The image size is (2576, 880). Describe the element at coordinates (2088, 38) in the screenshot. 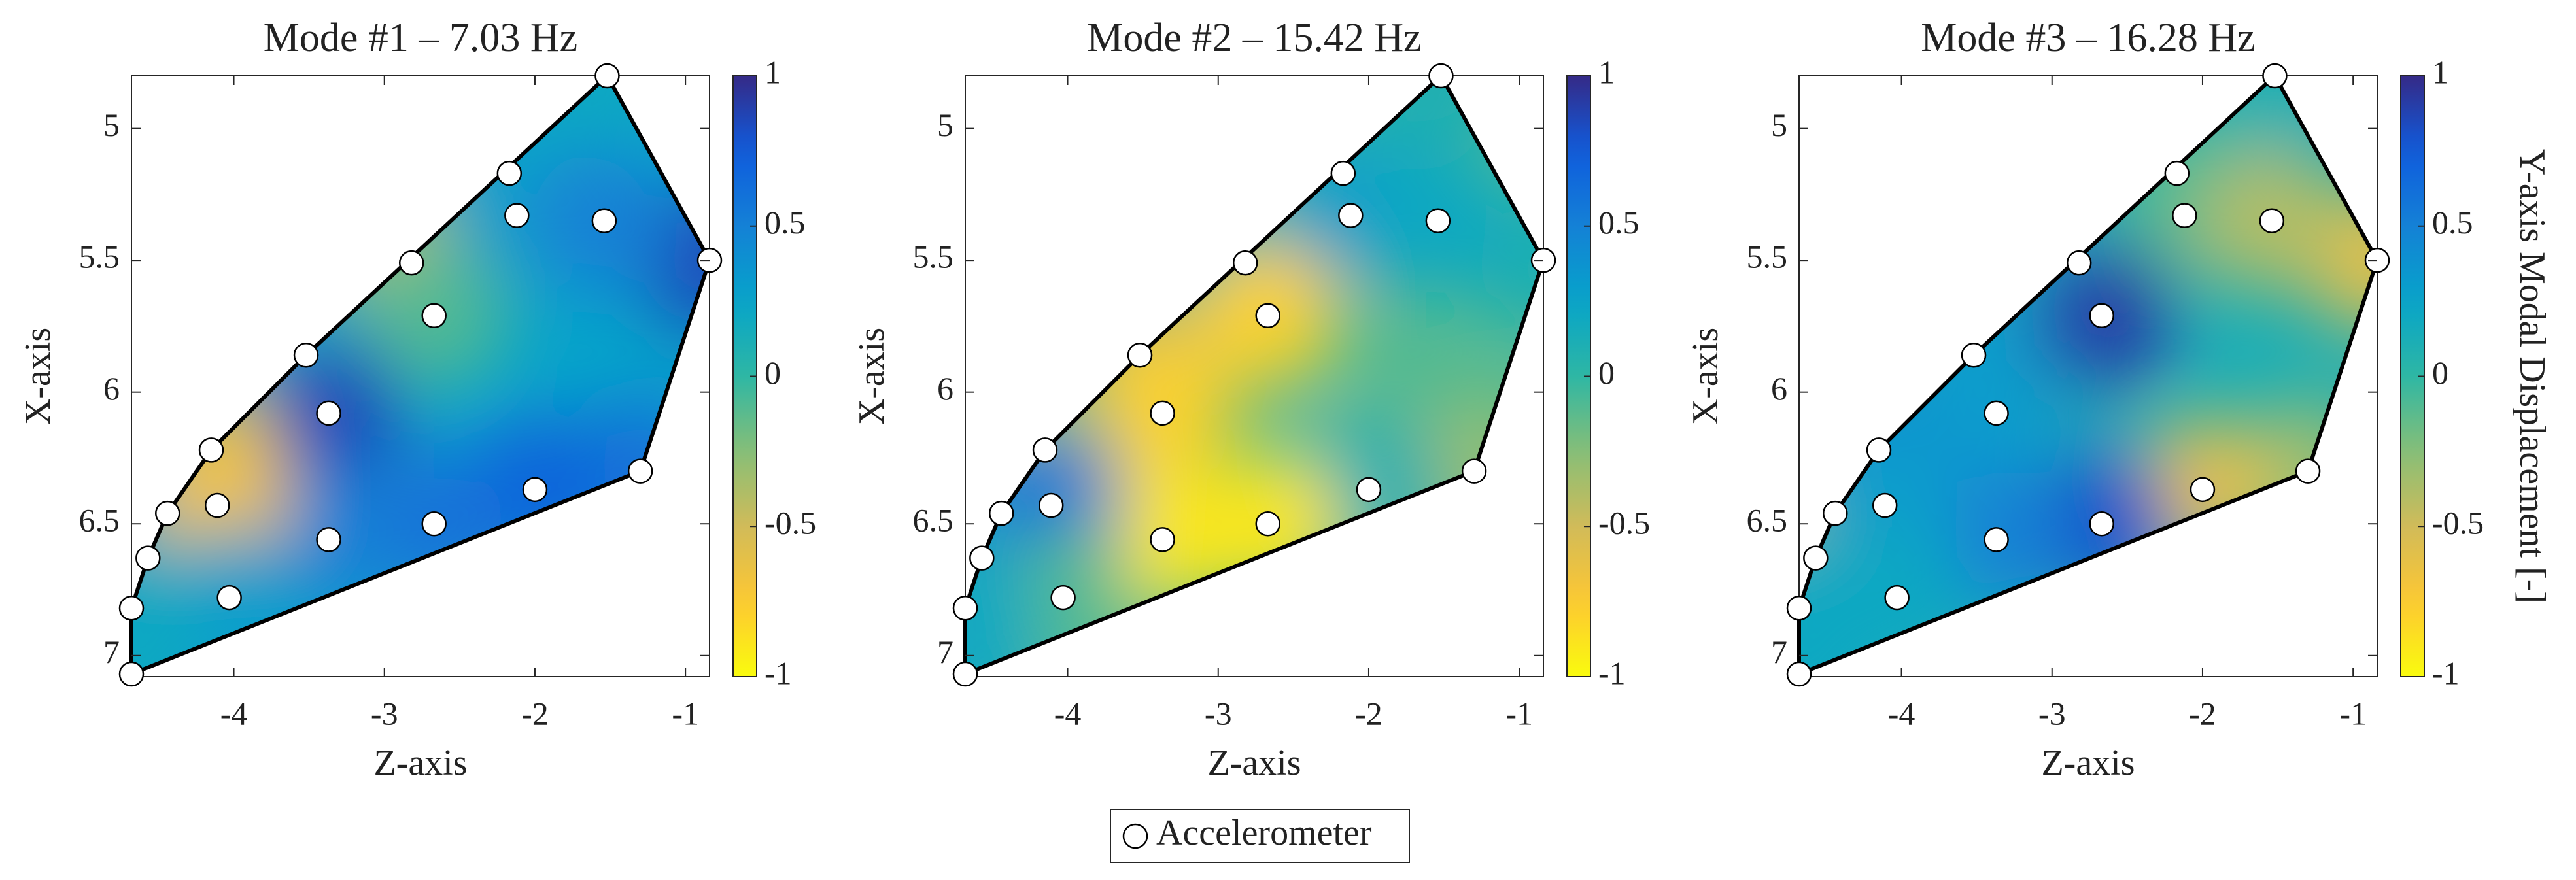

I see `panel-title: Mode #3 – 16.28 Hz` at that location.